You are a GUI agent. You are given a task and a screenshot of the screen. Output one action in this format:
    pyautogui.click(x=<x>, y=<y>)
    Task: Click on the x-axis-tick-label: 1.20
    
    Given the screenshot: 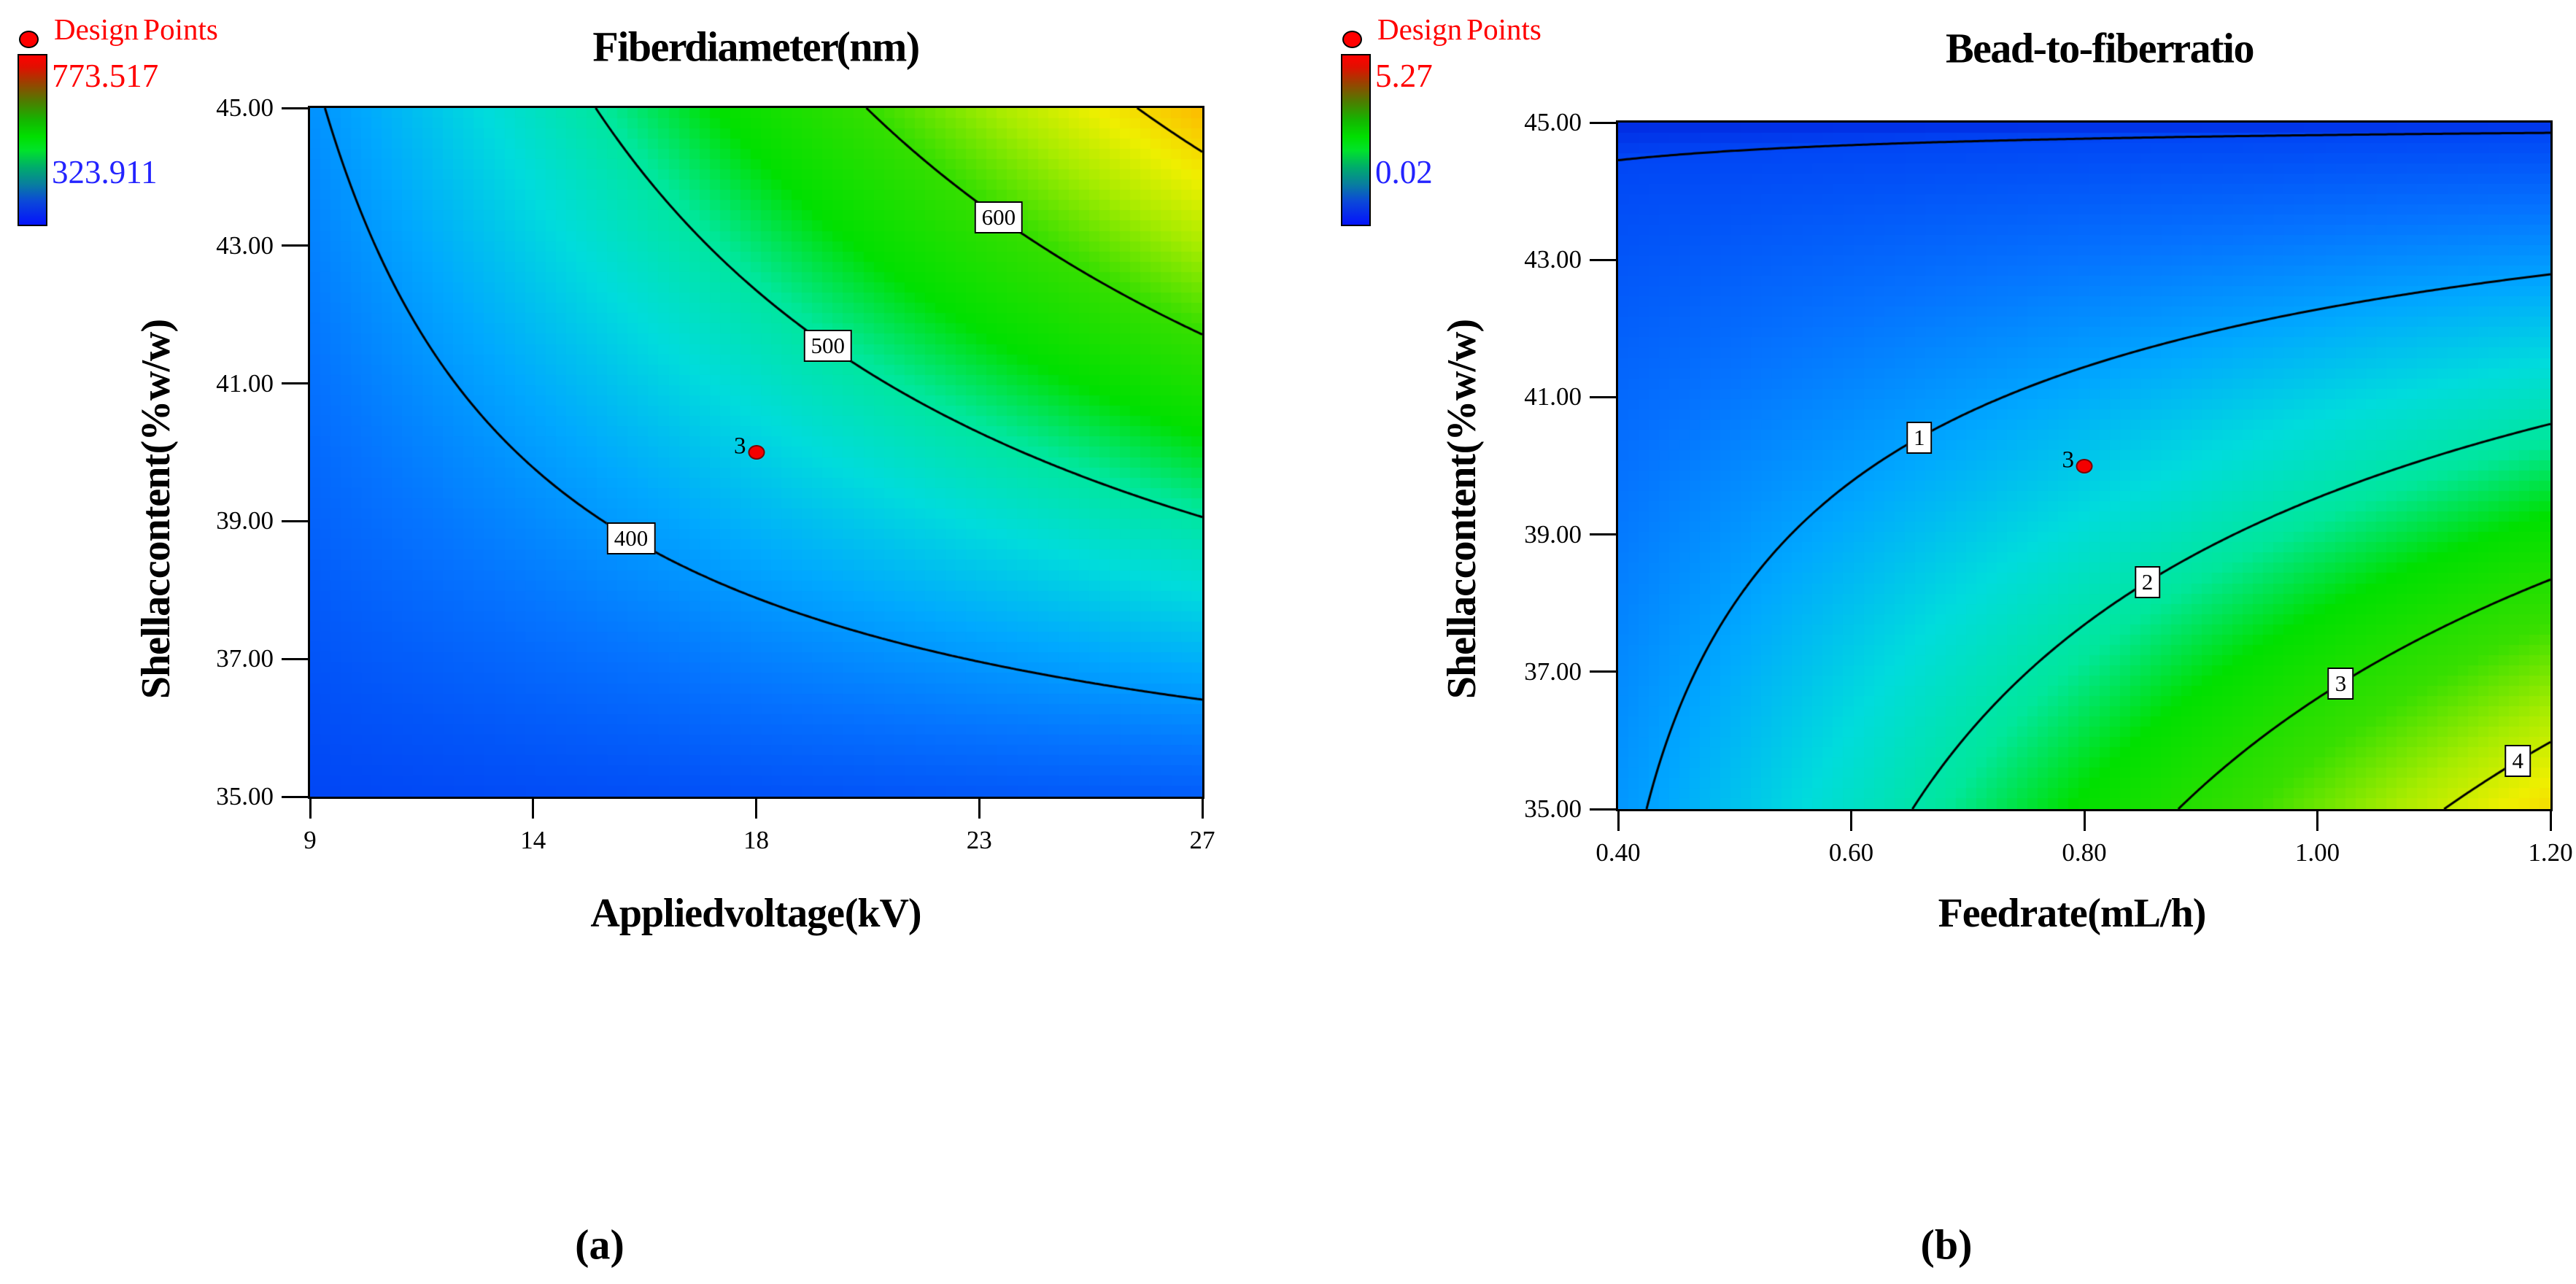 What is the action you would take?
    pyautogui.click(x=2550, y=852)
    